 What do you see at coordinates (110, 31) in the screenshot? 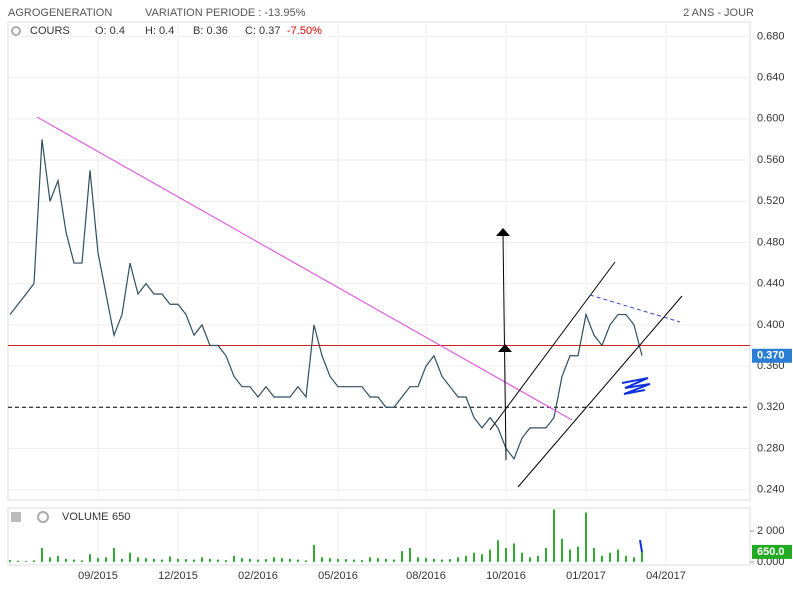
I see `open: O: 0.4` at bounding box center [110, 31].